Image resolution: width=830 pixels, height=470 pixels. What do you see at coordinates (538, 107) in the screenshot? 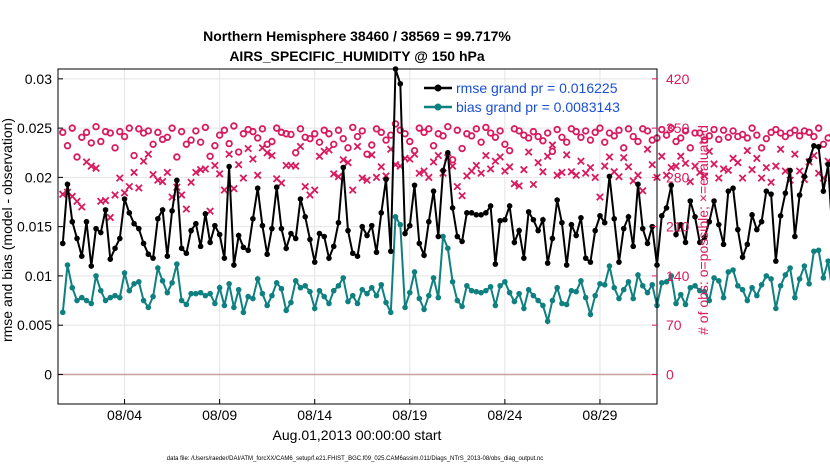
I see `legend-bias-label: bias grand pr = 0.0083143` at bounding box center [538, 107].